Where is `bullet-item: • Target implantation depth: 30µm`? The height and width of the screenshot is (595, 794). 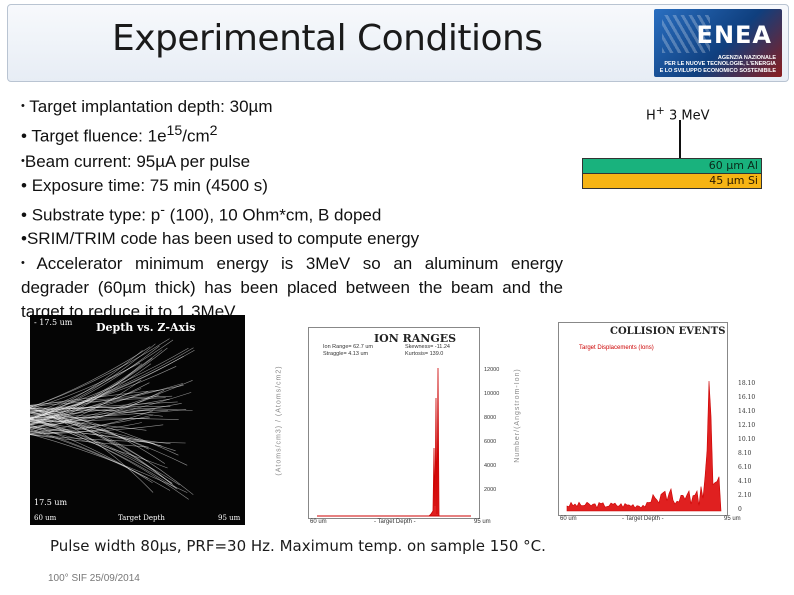
bullet-item: • Target implantation depth: 30µm is located at coordinates (147, 106).